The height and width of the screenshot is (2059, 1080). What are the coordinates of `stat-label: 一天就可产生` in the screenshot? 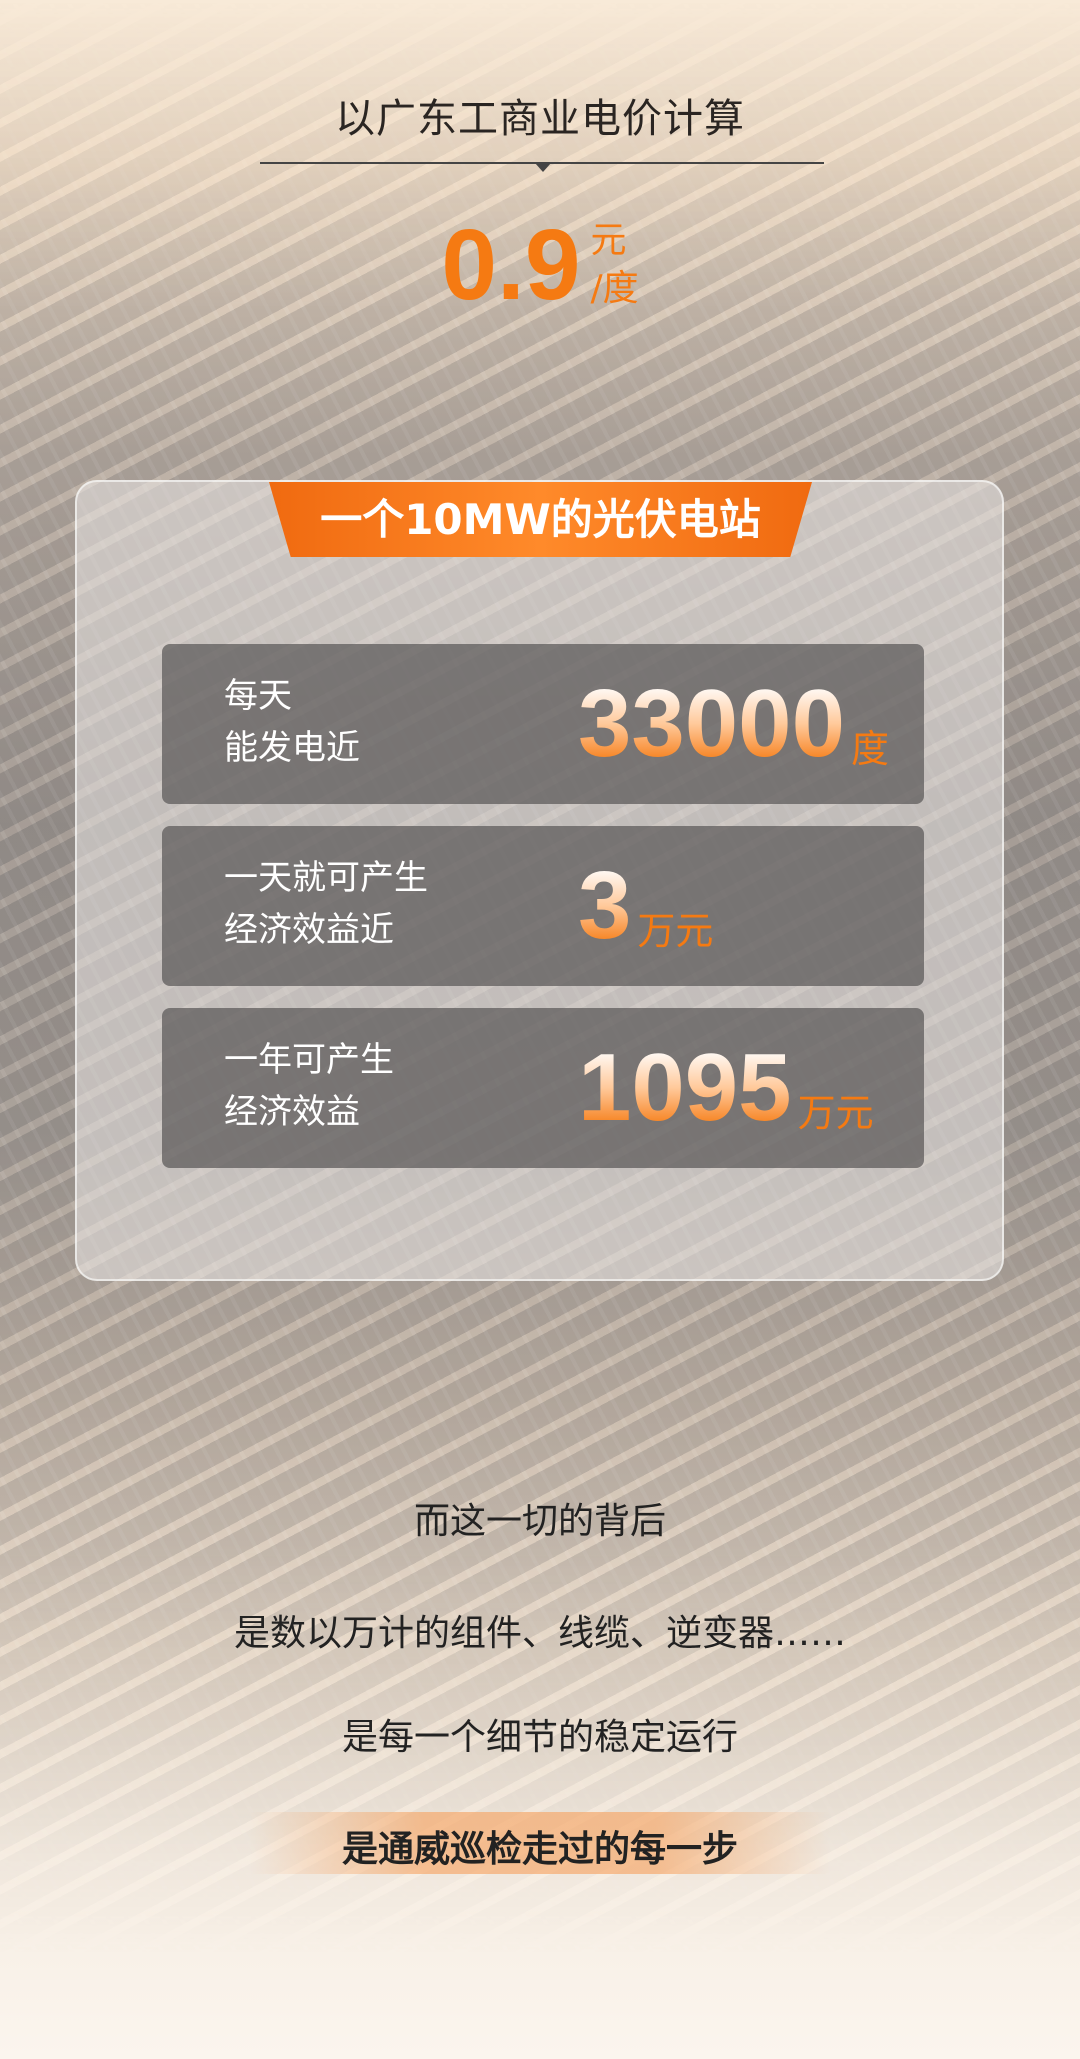 It's located at (326, 878).